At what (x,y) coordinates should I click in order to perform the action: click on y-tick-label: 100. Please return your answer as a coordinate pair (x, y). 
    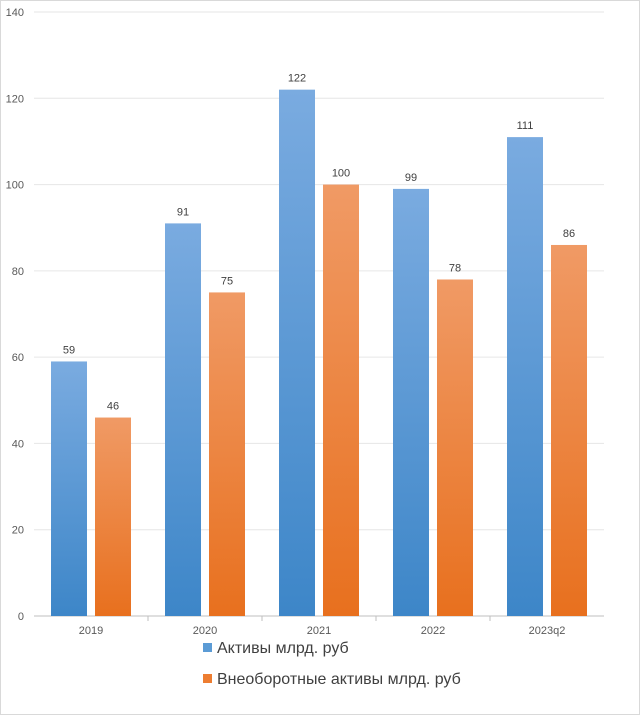
    Looking at the image, I should click on (15, 186).